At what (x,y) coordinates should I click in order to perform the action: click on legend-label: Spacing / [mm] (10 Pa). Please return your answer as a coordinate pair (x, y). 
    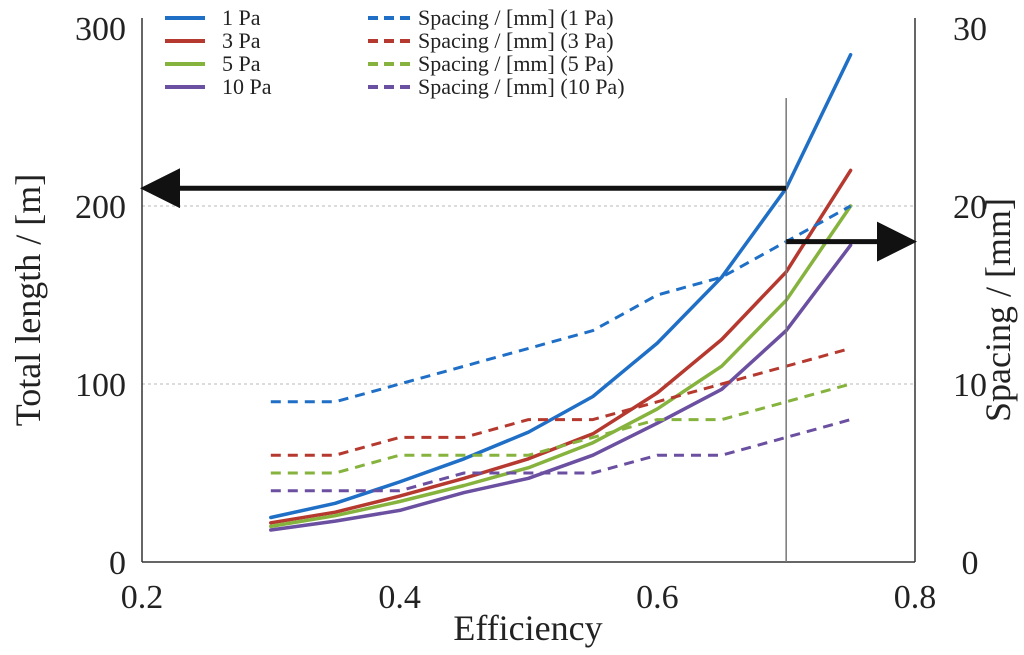
    Looking at the image, I should click on (521, 86).